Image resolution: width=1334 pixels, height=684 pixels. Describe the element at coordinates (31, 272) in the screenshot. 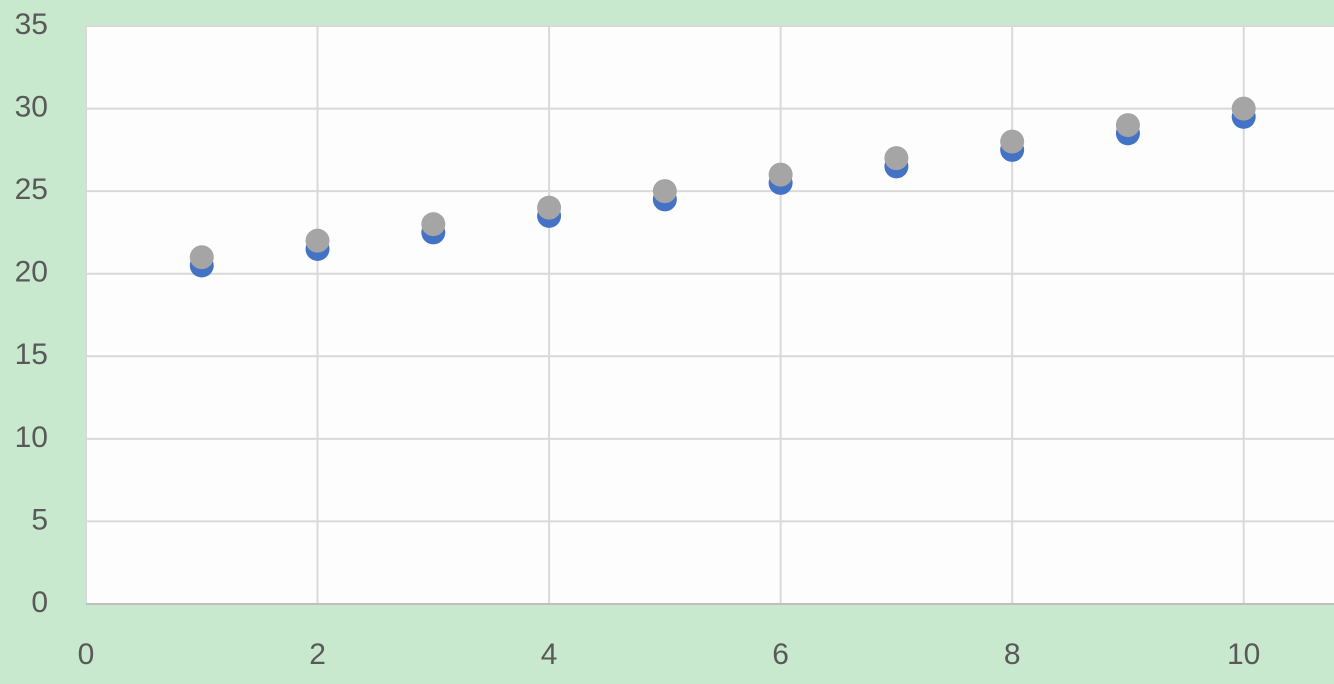

I see `y-tick-label: 20` at that location.